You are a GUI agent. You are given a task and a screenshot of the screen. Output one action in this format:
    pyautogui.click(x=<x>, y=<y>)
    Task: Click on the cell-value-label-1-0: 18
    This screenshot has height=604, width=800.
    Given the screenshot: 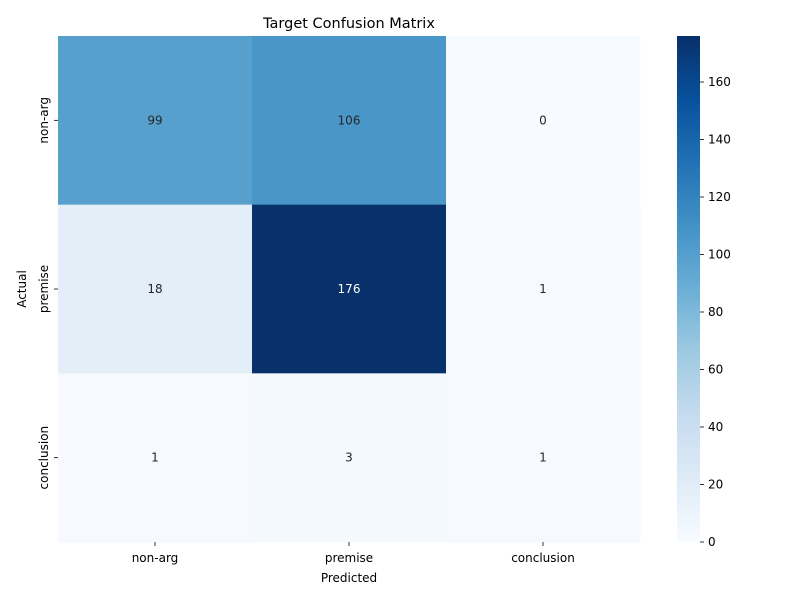 What is the action you would take?
    pyautogui.click(x=154, y=289)
    